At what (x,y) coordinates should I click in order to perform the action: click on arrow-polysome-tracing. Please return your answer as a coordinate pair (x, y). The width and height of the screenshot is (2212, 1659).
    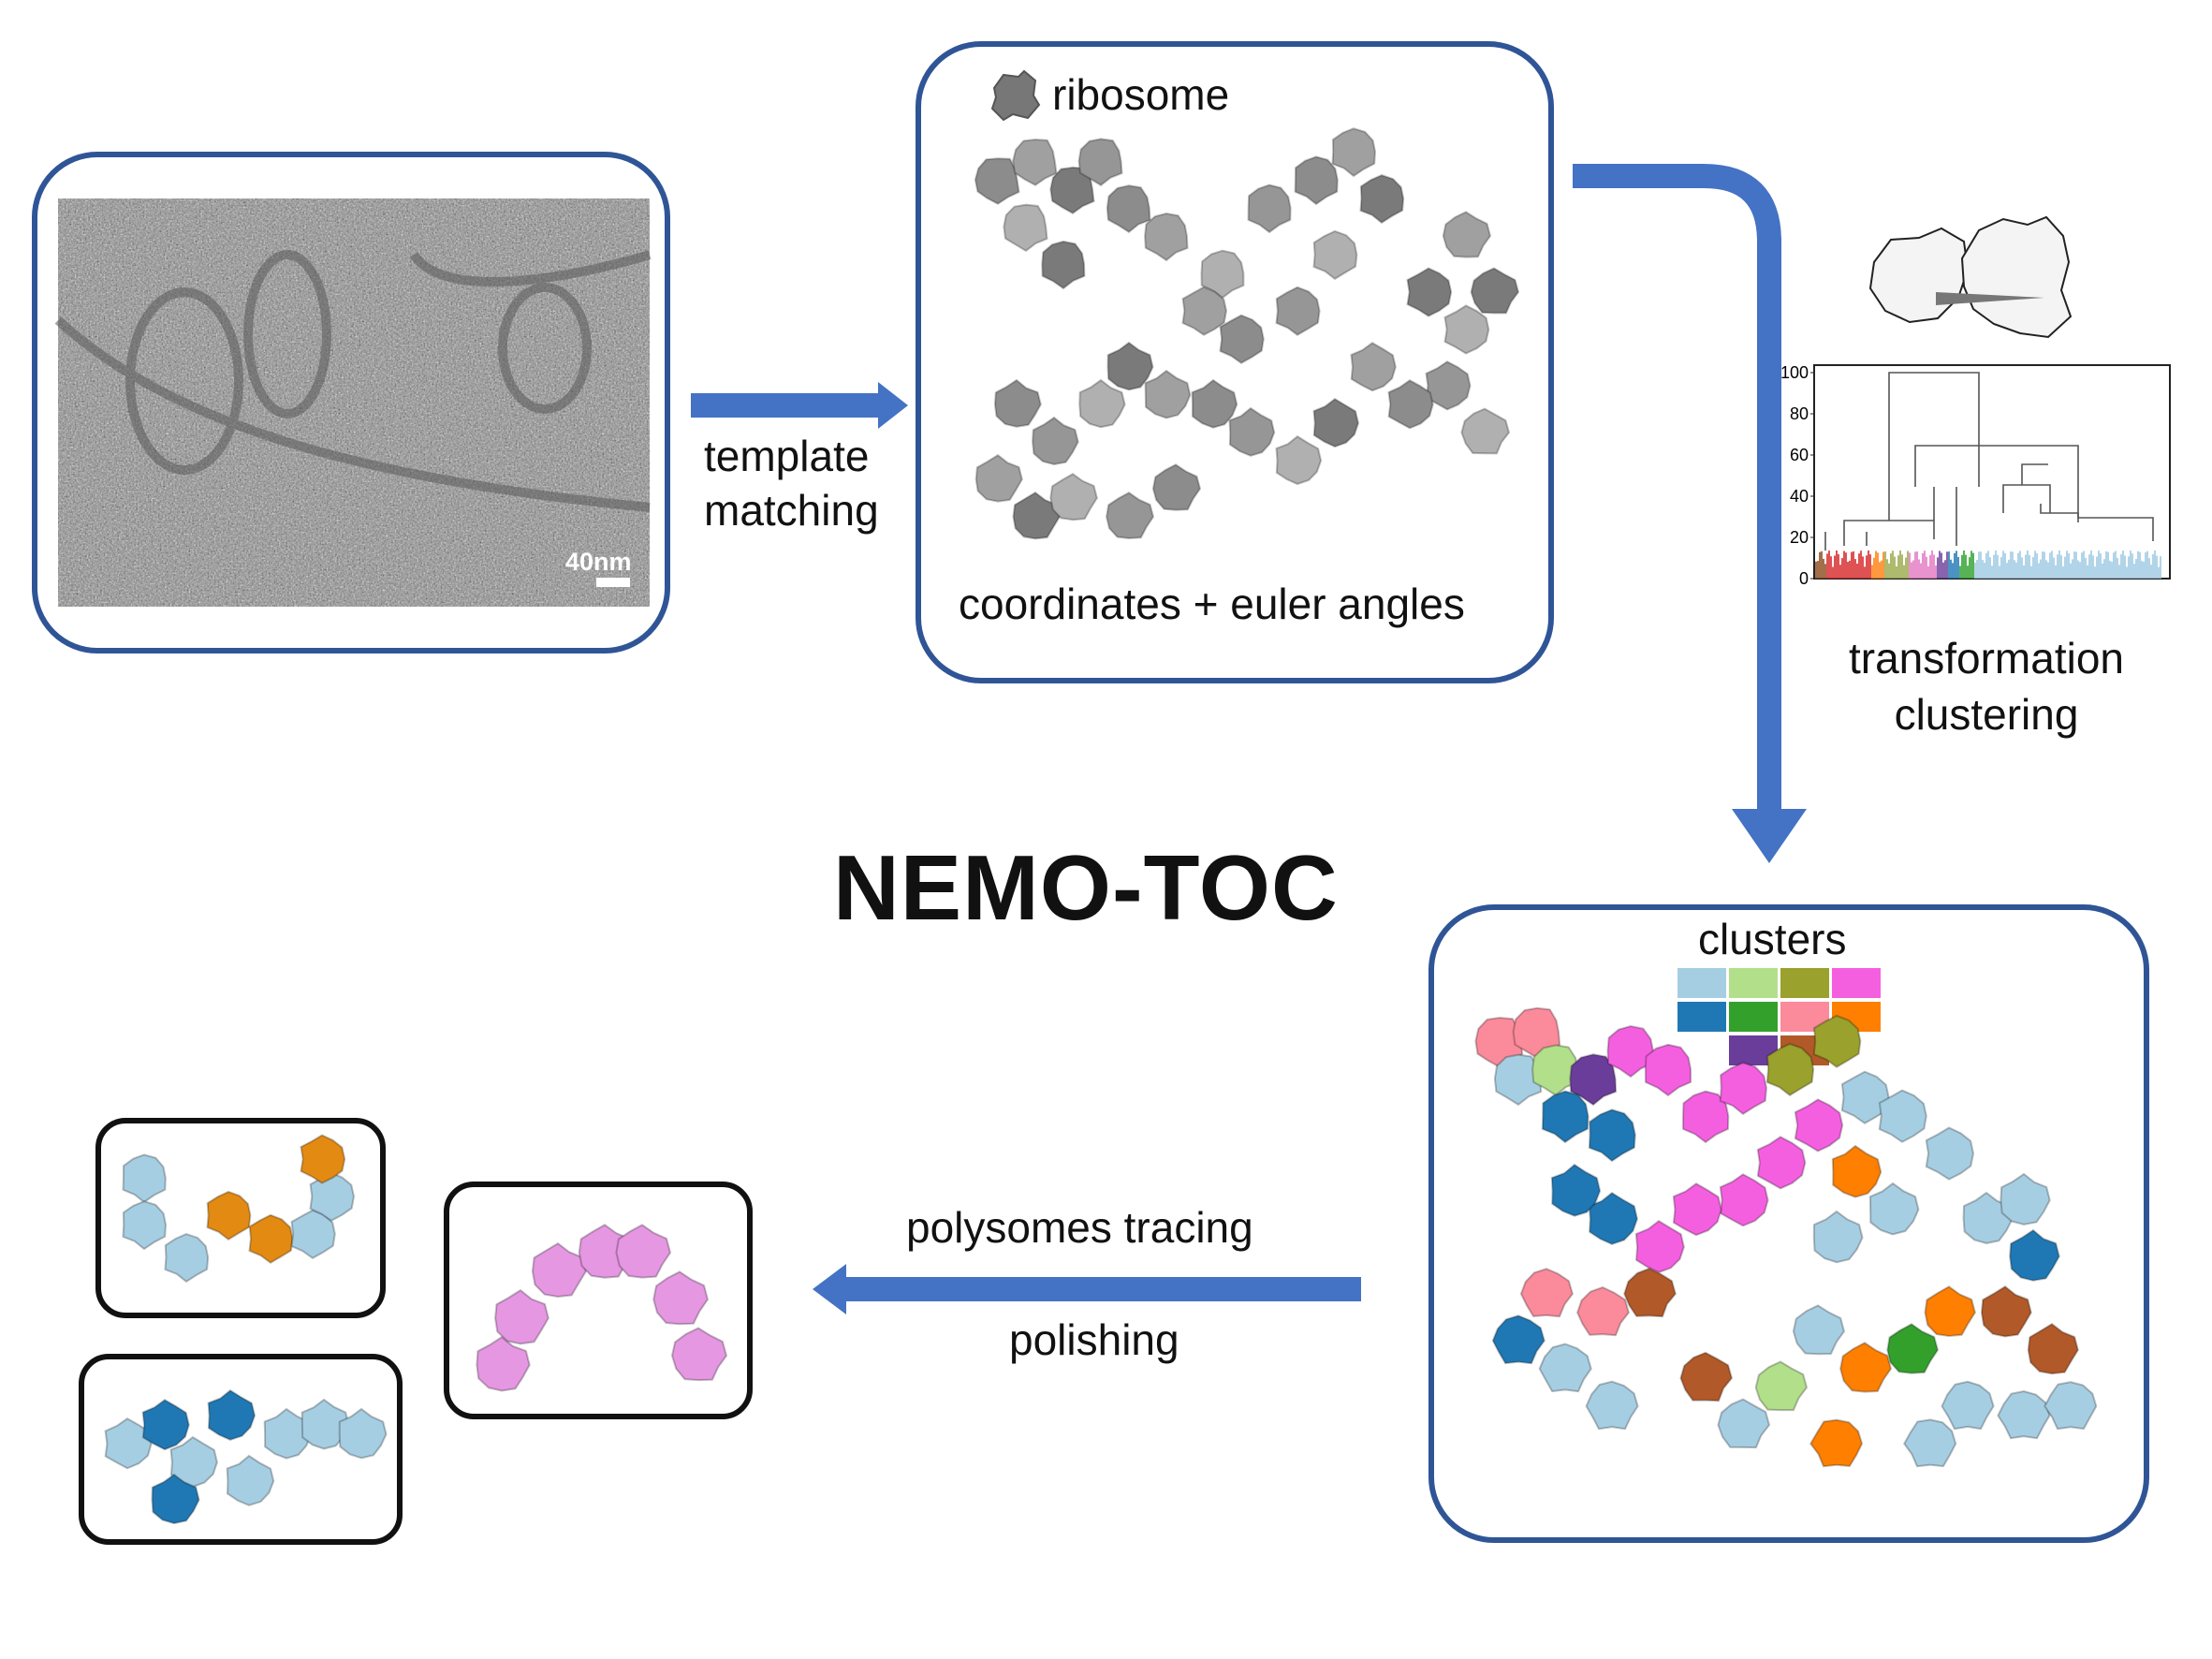
    Looking at the image, I should click on (1087, 1289).